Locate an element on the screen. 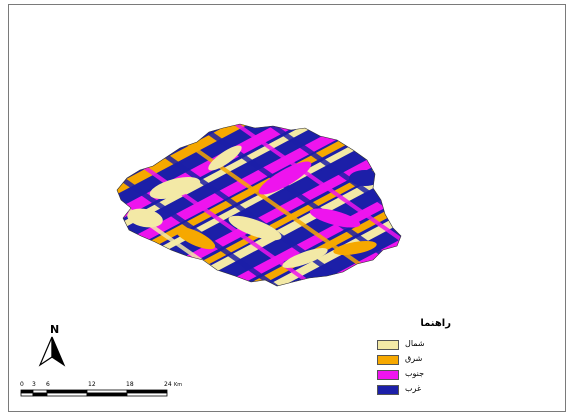  scale-tick-label: 24 is located at coordinates (168, 384).